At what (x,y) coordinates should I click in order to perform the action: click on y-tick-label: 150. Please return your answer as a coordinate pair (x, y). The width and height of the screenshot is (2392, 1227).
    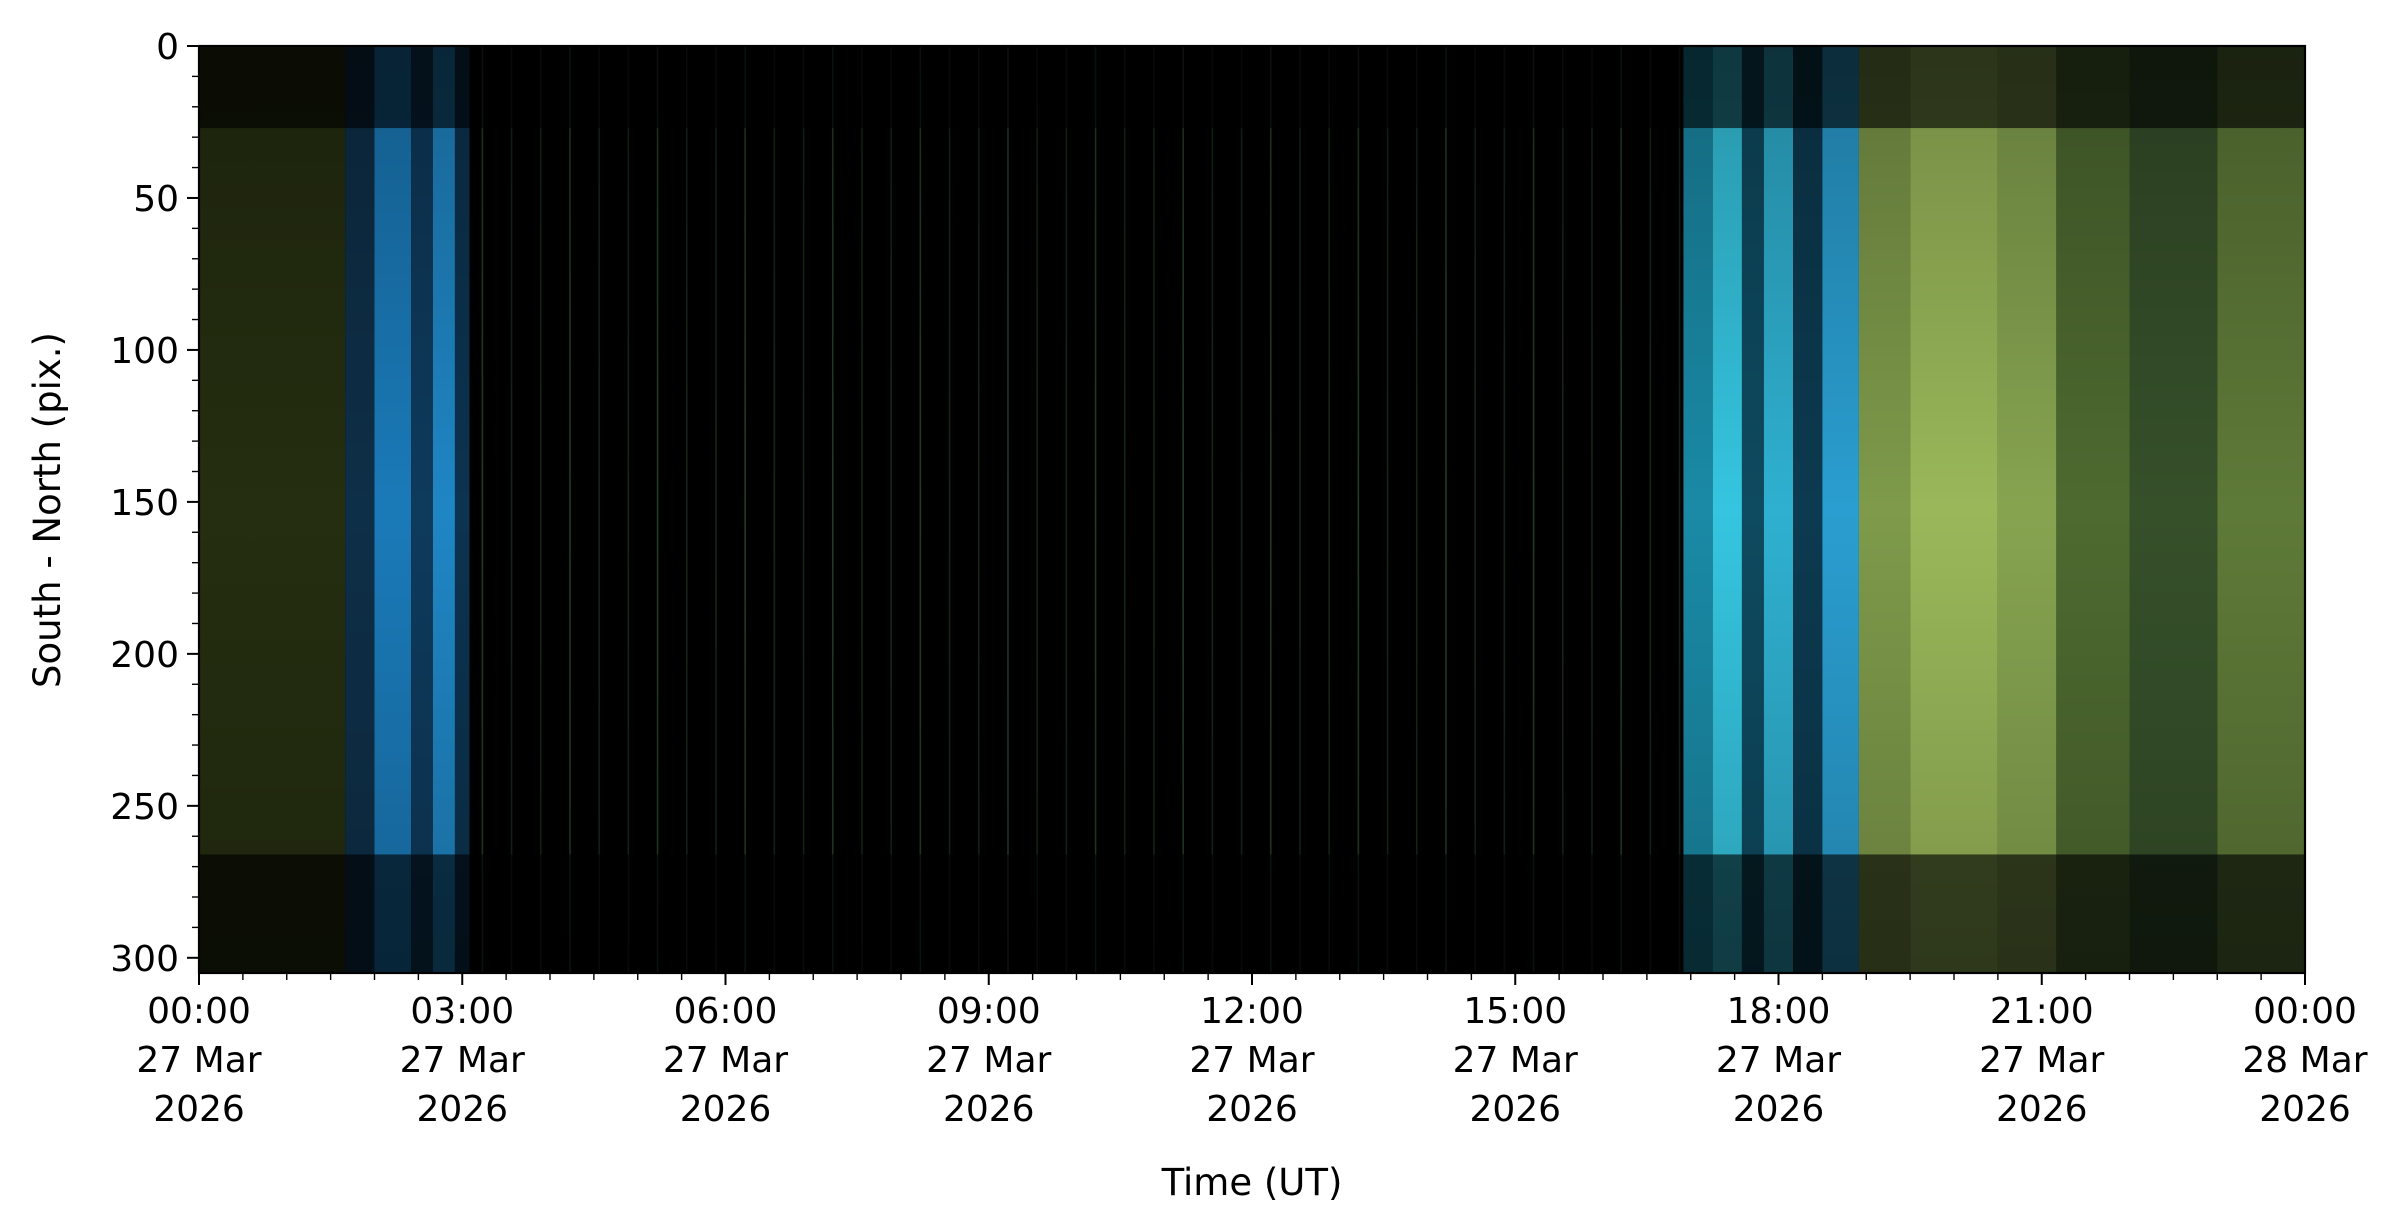
    Looking at the image, I should click on (144, 503).